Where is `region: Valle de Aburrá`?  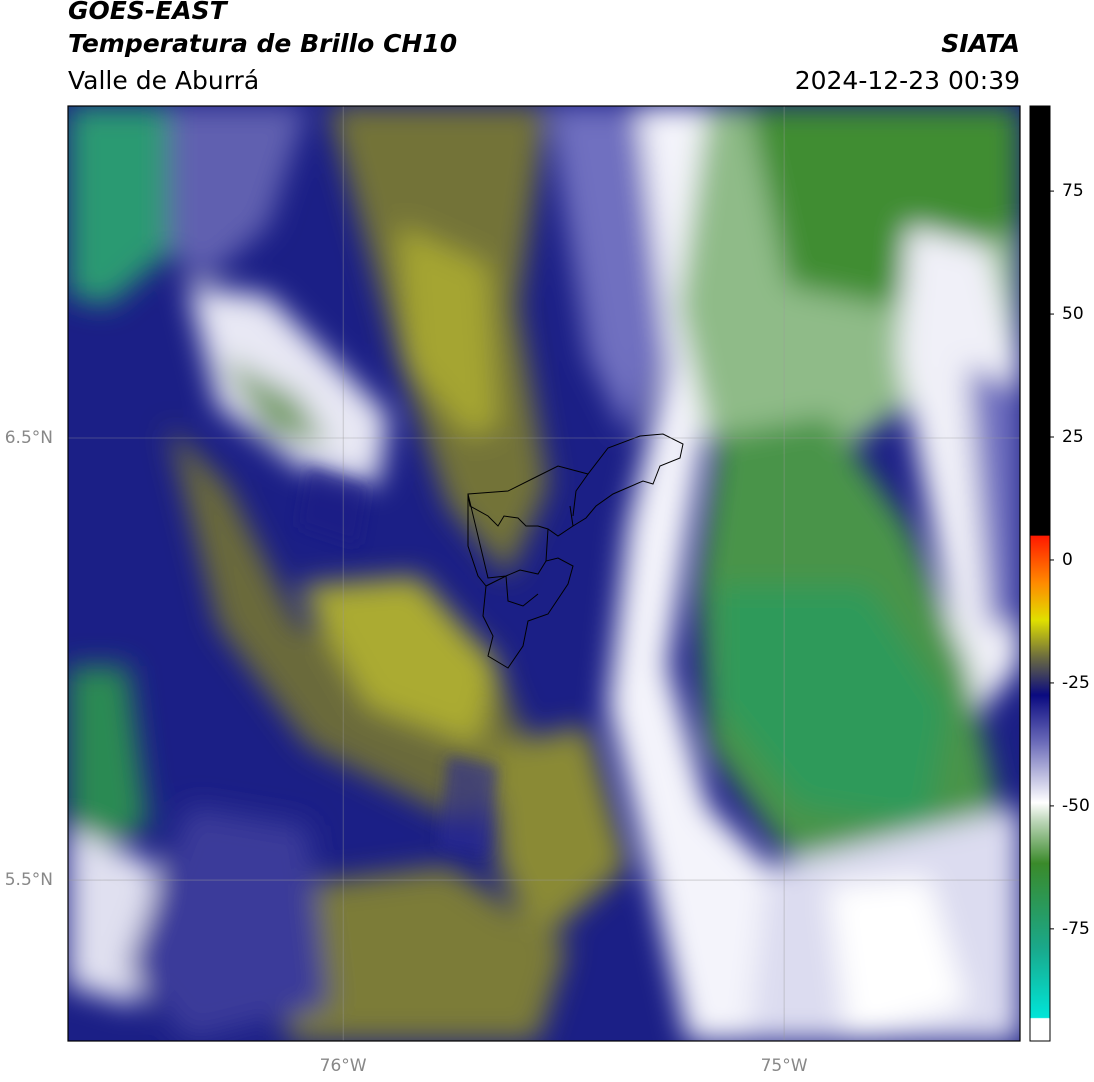 region: Valle de Aburrá is located at coordinates (163, 80).